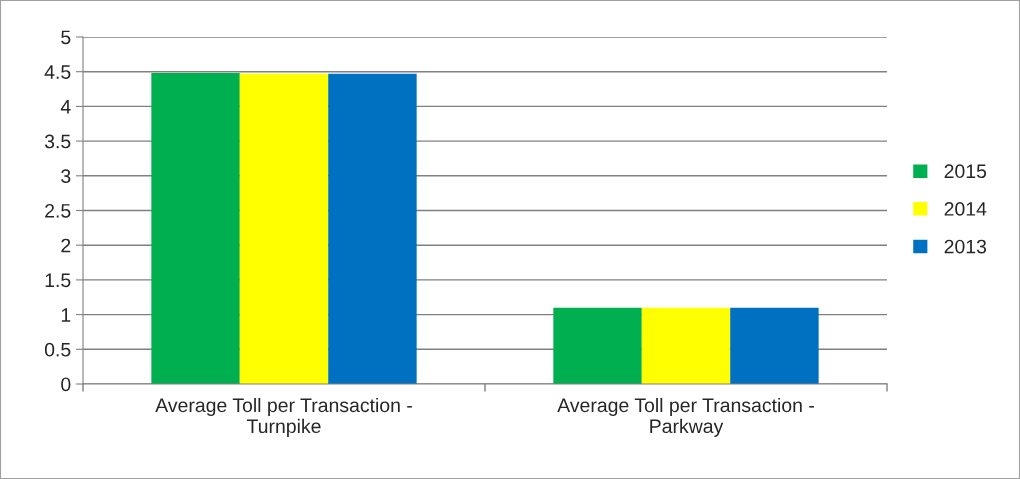  What do you see at coordinates (283, 417) in the screenshot?
I see `x-tick-label: Average Toll per Transaction - Turnpike` at bounding box center [283, 417].